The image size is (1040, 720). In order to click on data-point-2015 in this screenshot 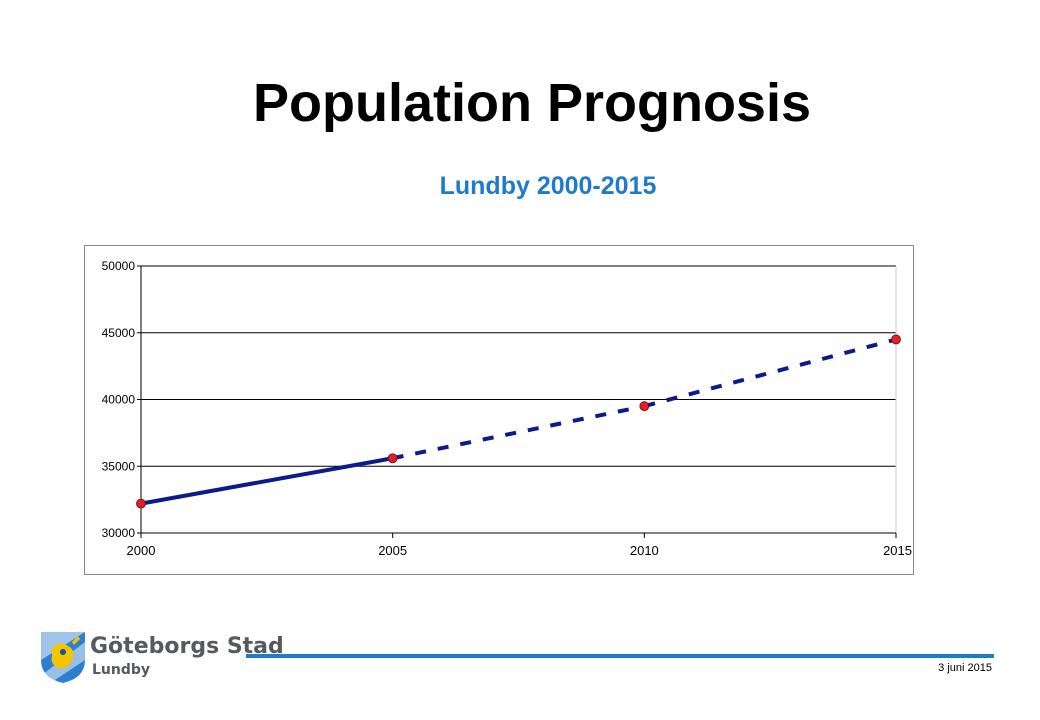, I will do `click(896, 339)`.